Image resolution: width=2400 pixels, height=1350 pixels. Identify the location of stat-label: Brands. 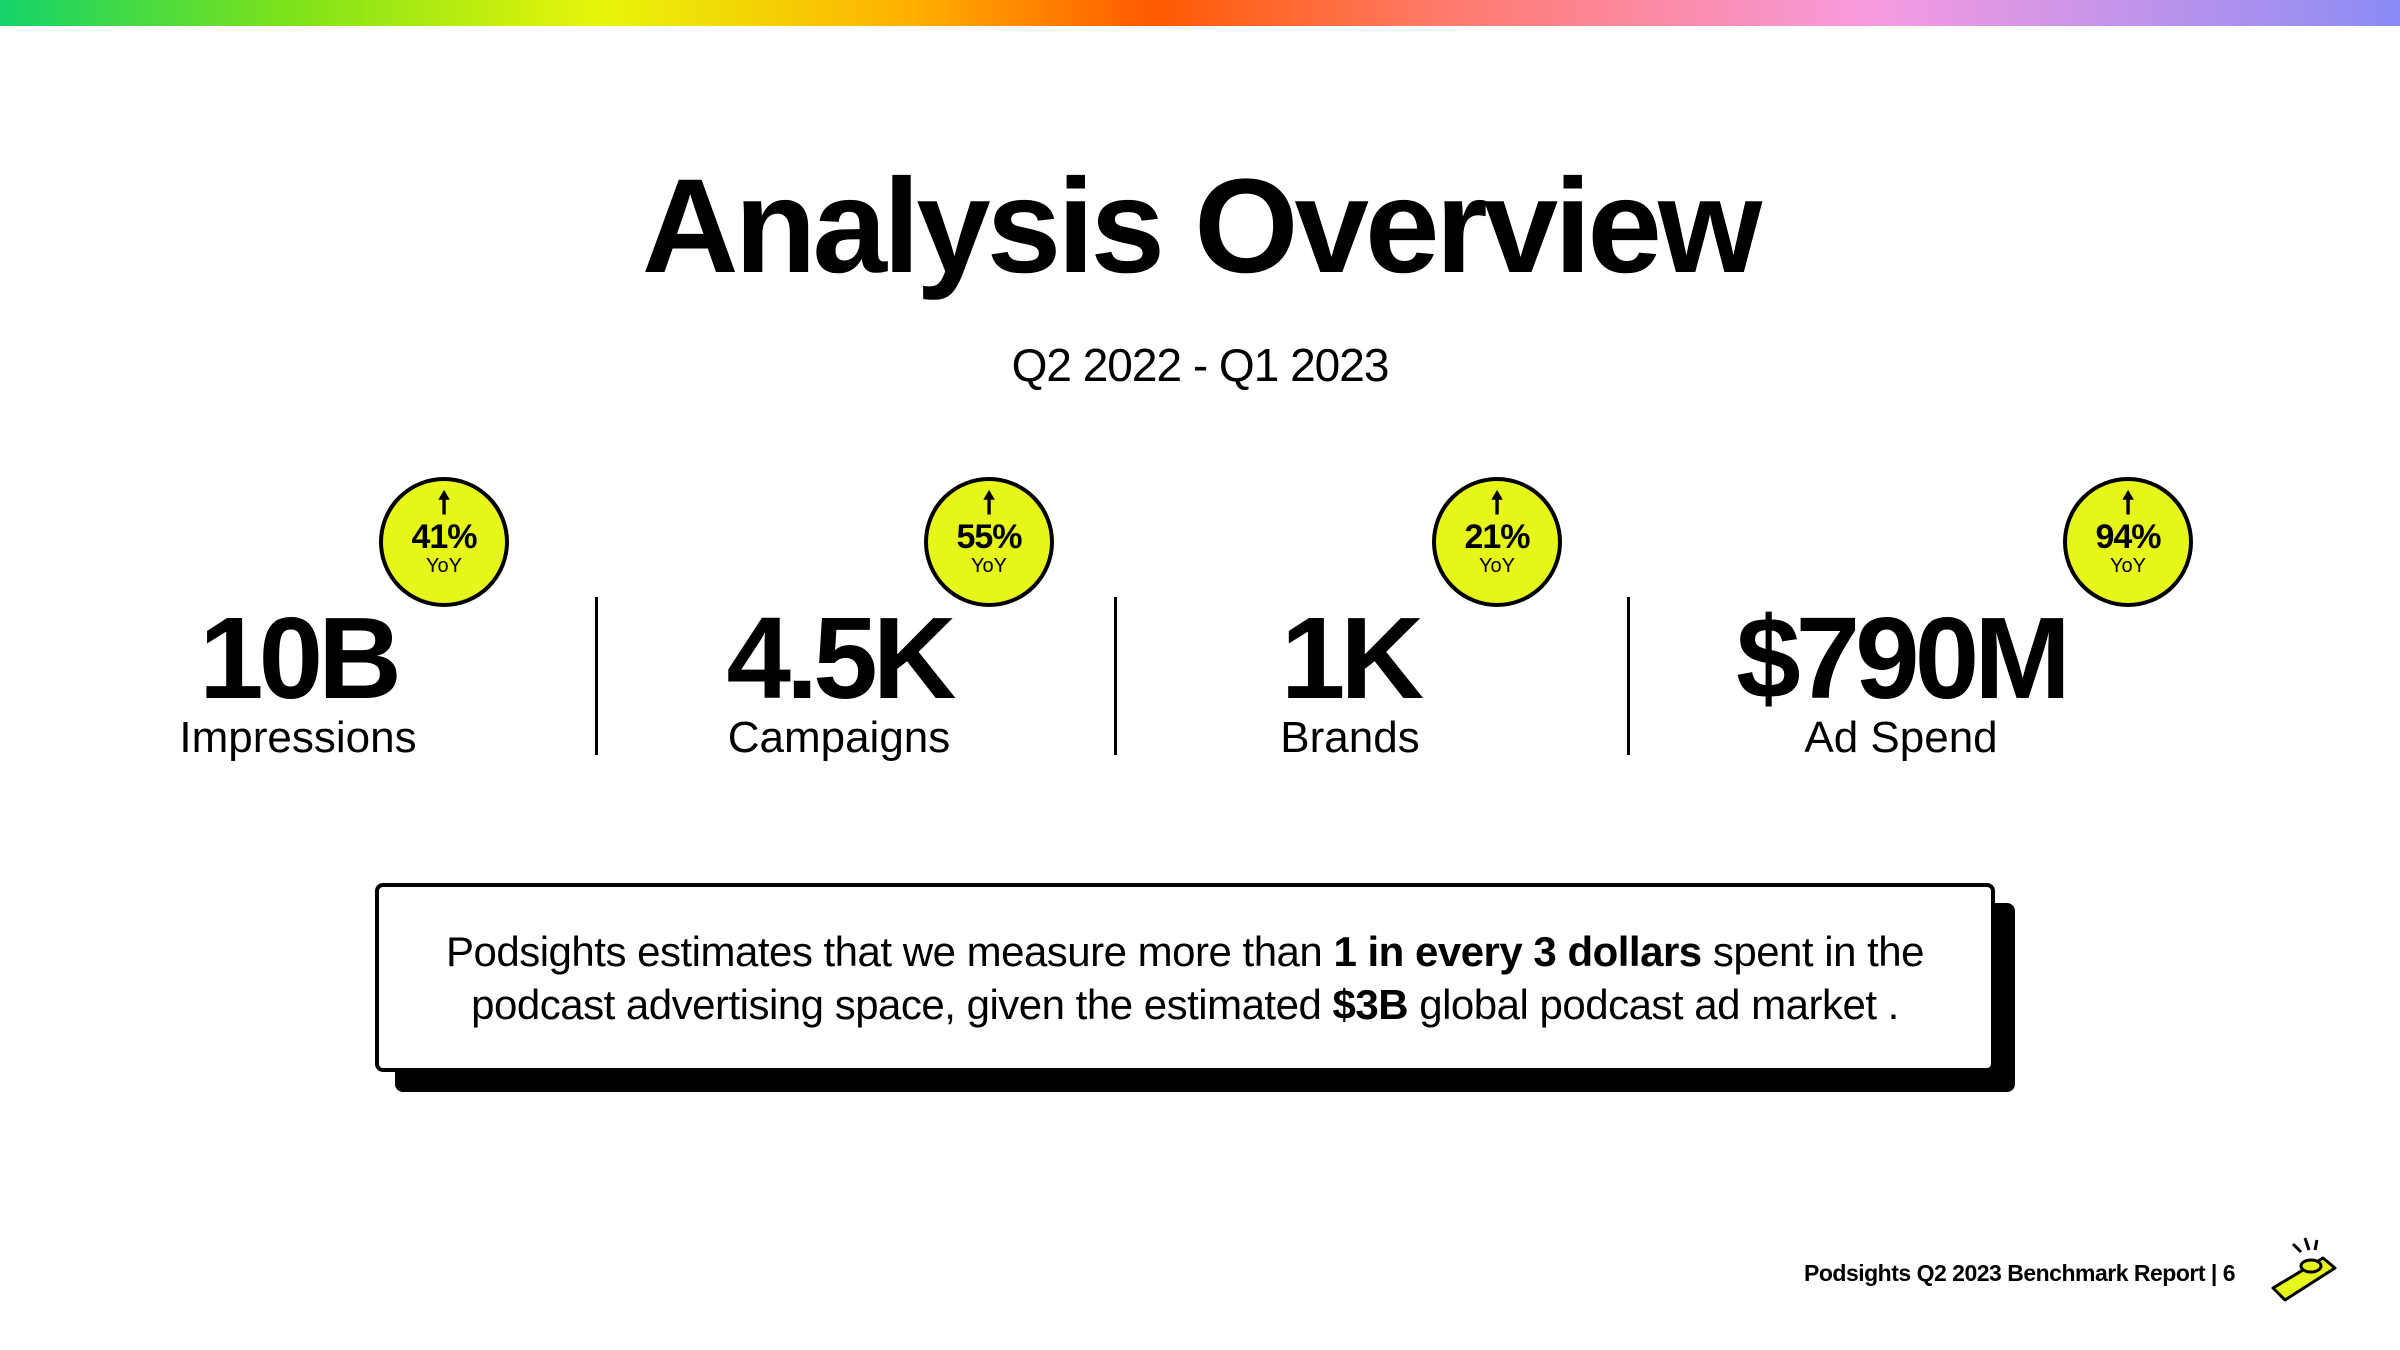
(1350, 737).